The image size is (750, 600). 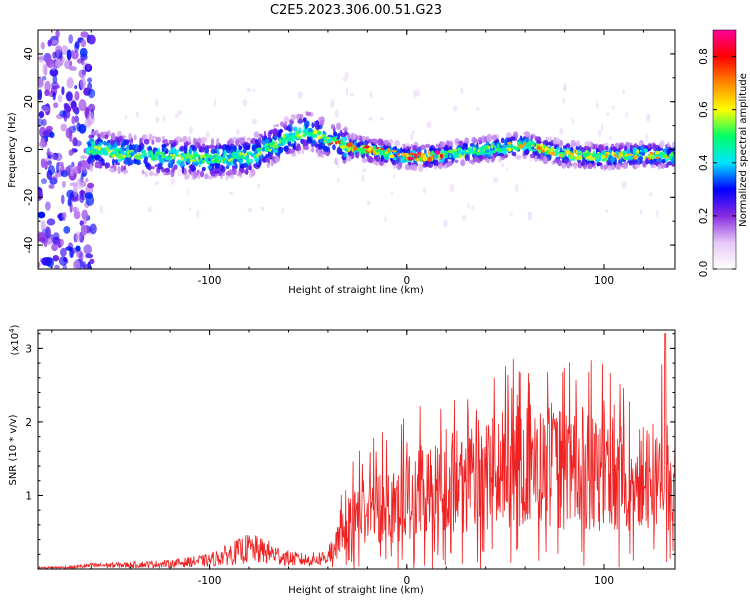 I want to click on x-tick-label: 0, so click(x=406, y=581).